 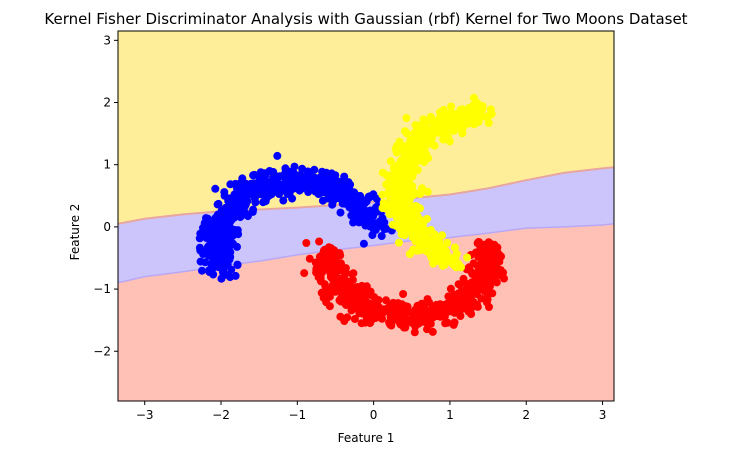 I want to click on x-tick-label: 2, so click(x=526, y=415).